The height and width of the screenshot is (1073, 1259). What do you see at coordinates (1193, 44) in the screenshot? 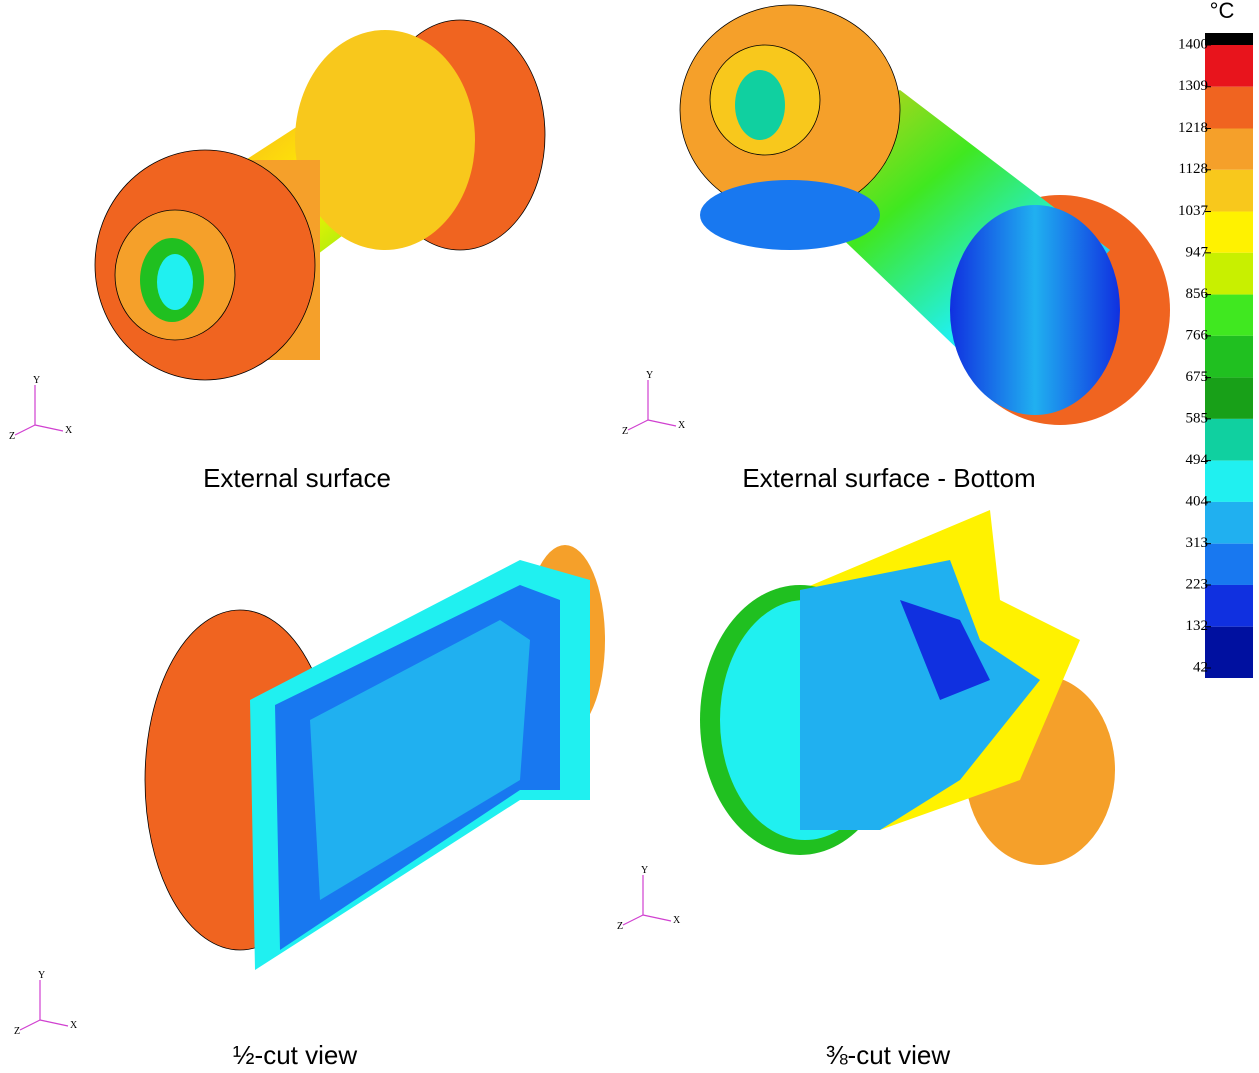
I see `tick-label: 1400` at bounding box center [1193, 44].